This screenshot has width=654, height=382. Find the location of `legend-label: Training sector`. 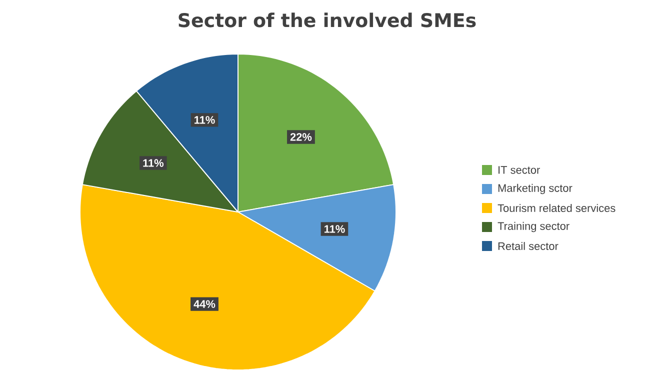

legend-label: Training sector is located at coordinates (534, 227).